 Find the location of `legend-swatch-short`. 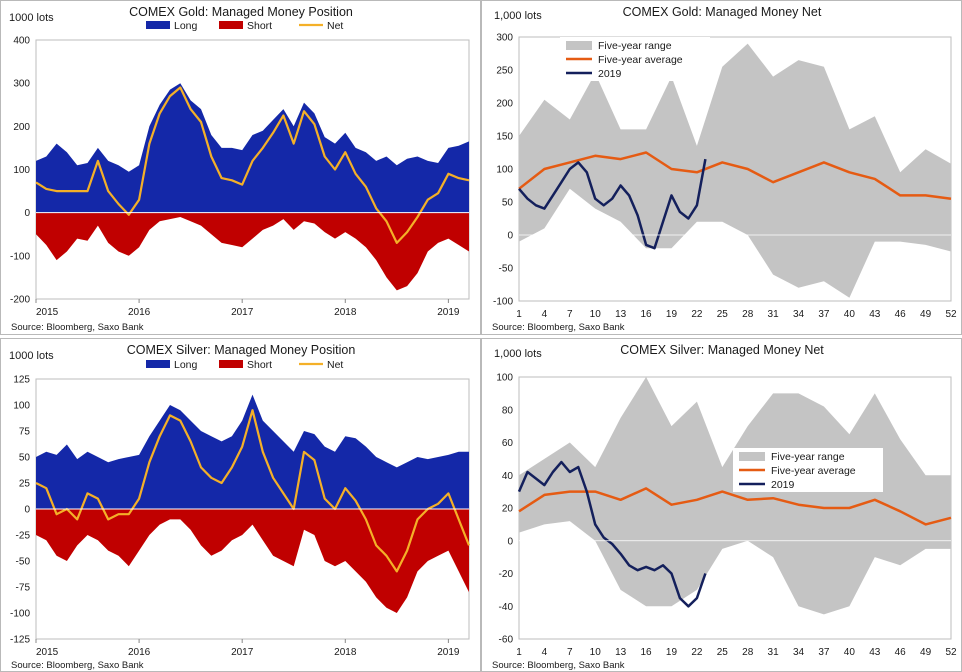

legend-swatch-short is located at coordinates (231, 364).